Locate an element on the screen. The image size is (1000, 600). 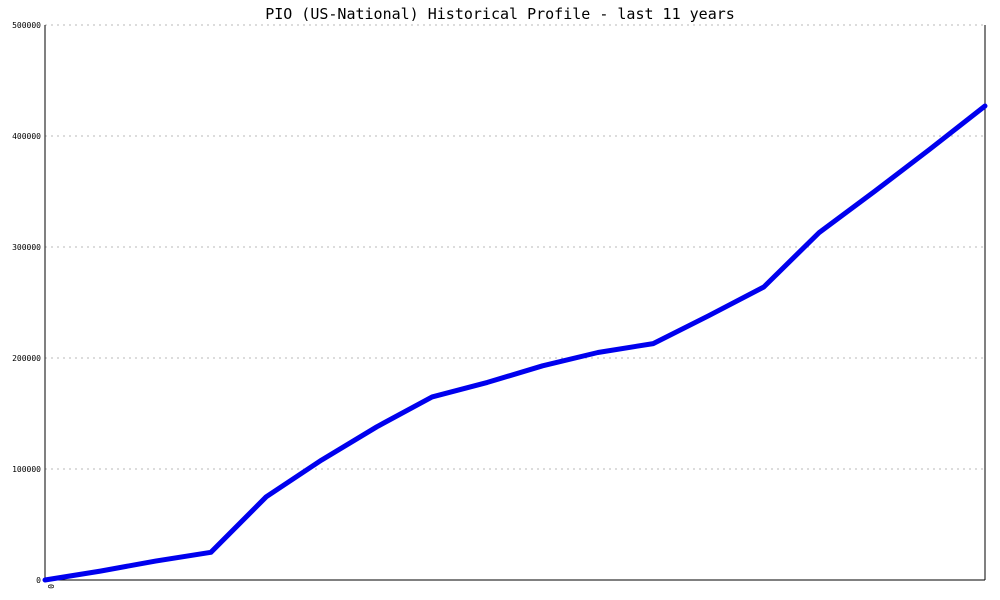
x-tick-labels: 0 is located at coordinates (50, 586).